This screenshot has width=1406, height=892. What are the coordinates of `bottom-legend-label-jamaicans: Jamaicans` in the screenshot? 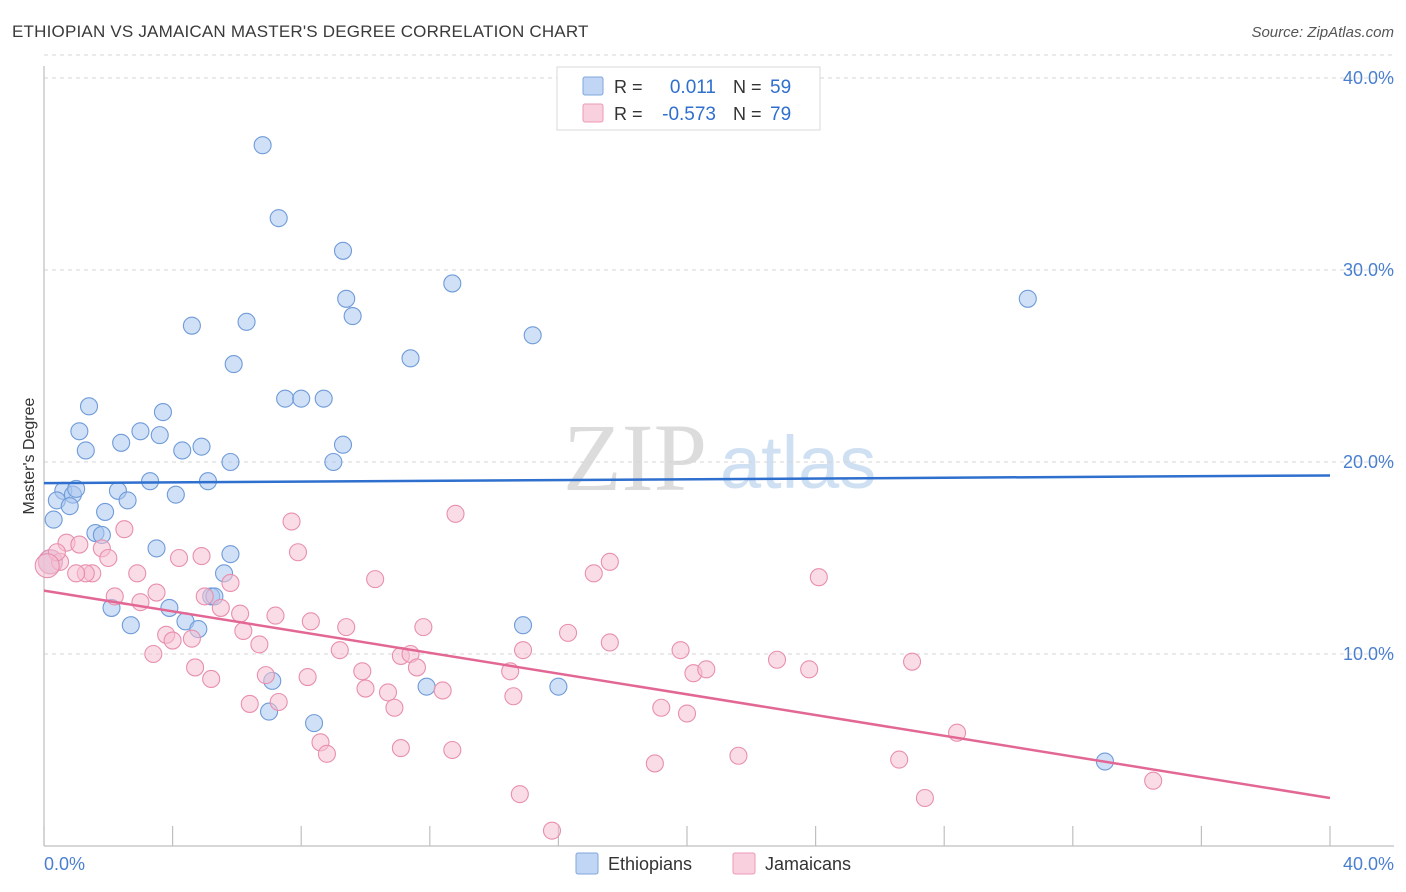 It's located at (808, 864).